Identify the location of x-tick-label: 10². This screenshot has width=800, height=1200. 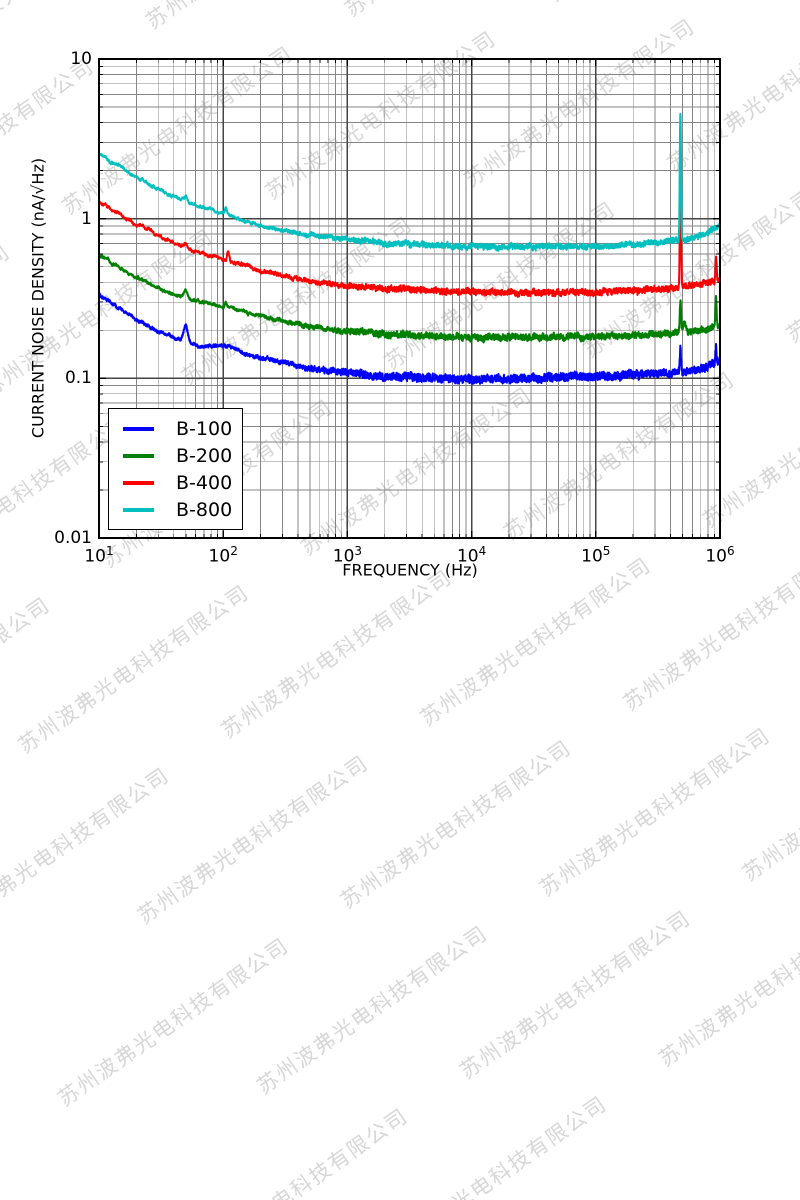
(223, 555).